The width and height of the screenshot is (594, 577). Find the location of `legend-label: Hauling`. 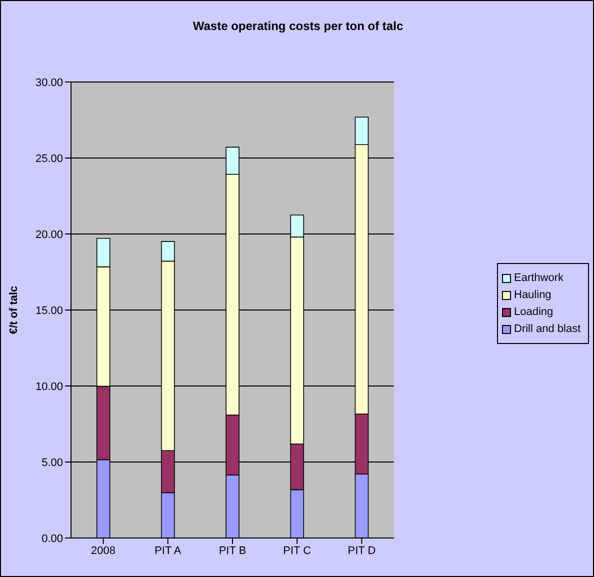

legend-label: Hauling is located at coordinates (533, 295).